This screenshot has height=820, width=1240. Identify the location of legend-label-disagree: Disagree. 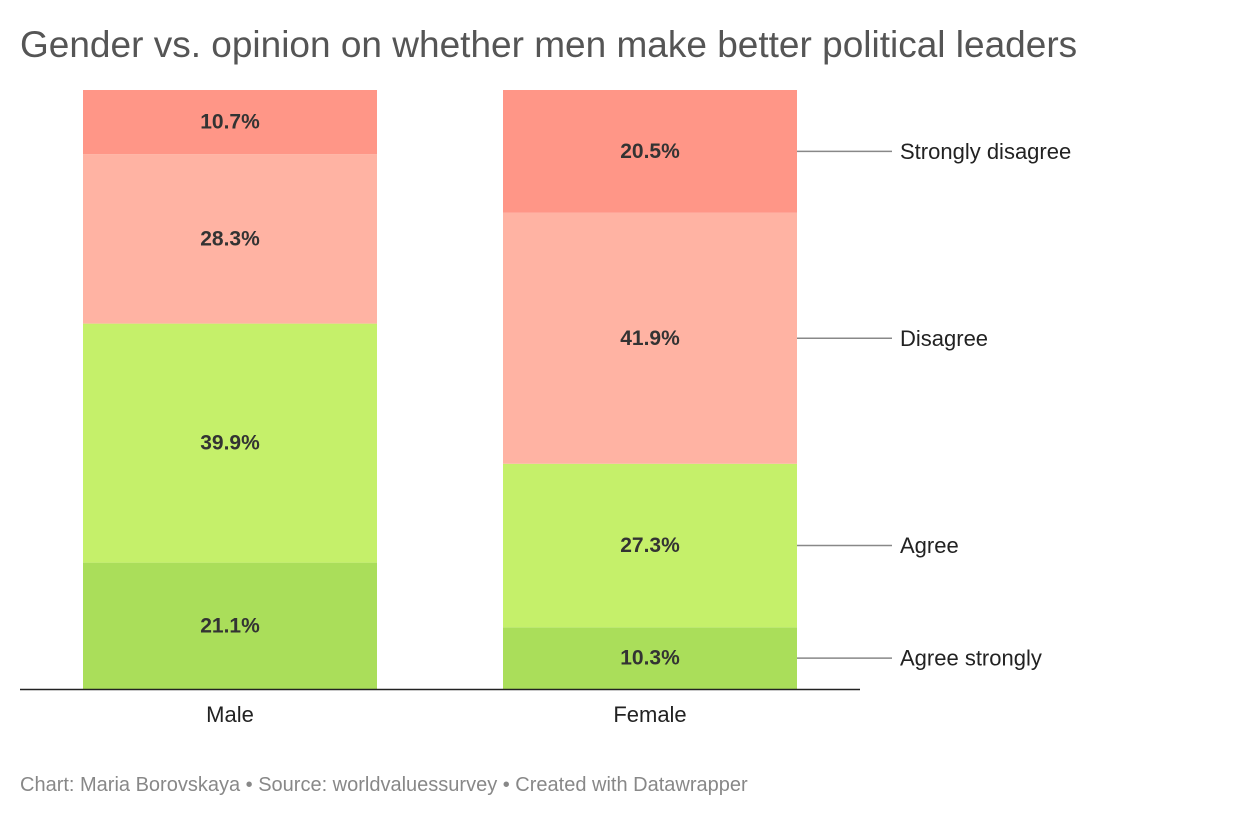
(944, 338).